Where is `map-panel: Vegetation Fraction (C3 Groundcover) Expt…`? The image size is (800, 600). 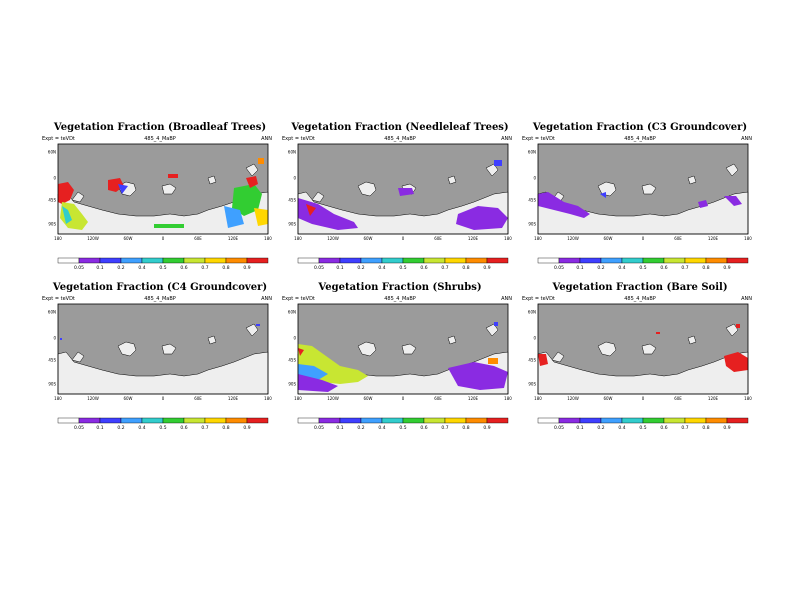
map-panel: Vegetation Fraction (C3 Groundcover) Expt… is located at coordinates (640, 212).